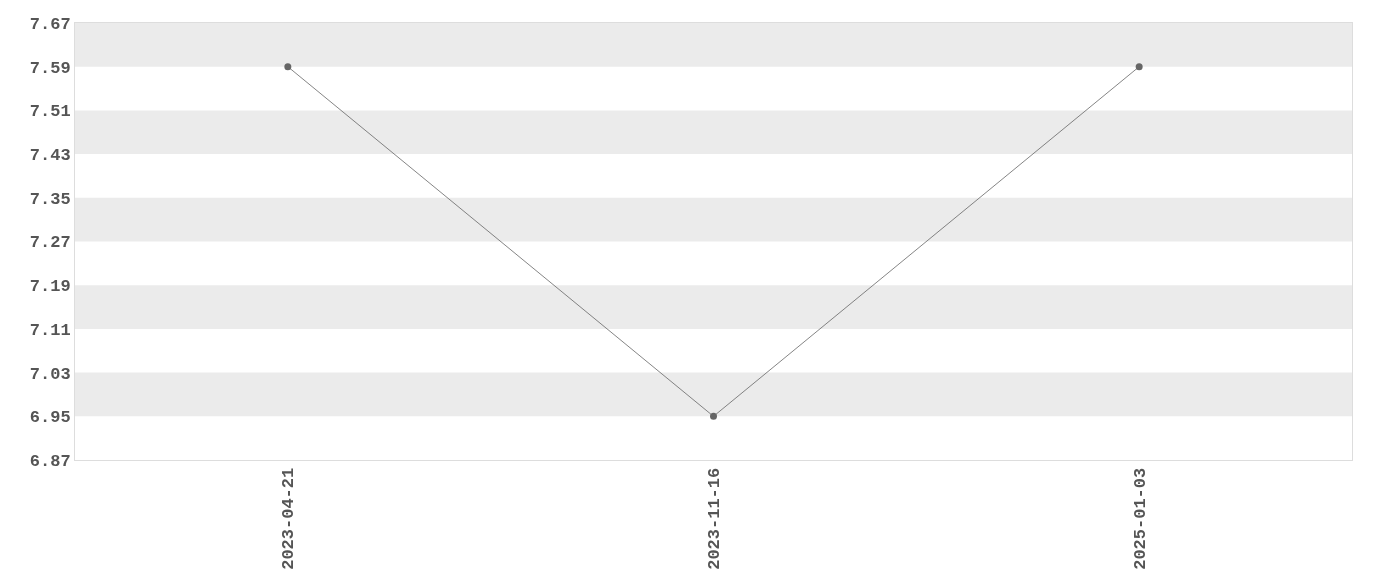 This screenshot has height=580, width=1380. What do you see at coordinates (50, 24) in the screenshot?
I see `y-tick-label: 7.67` at bounding box center [50, 24].